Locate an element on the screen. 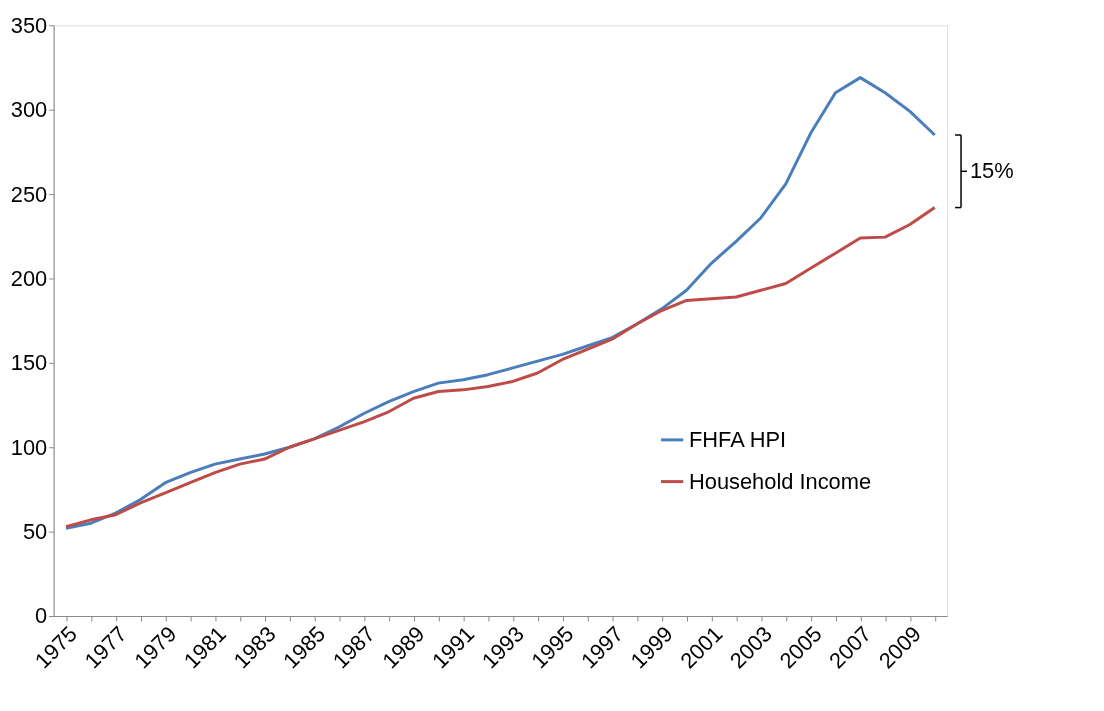 This screenshot has width=1104, height=711. legend-label: Household Income is located at coordinates (780, 481).